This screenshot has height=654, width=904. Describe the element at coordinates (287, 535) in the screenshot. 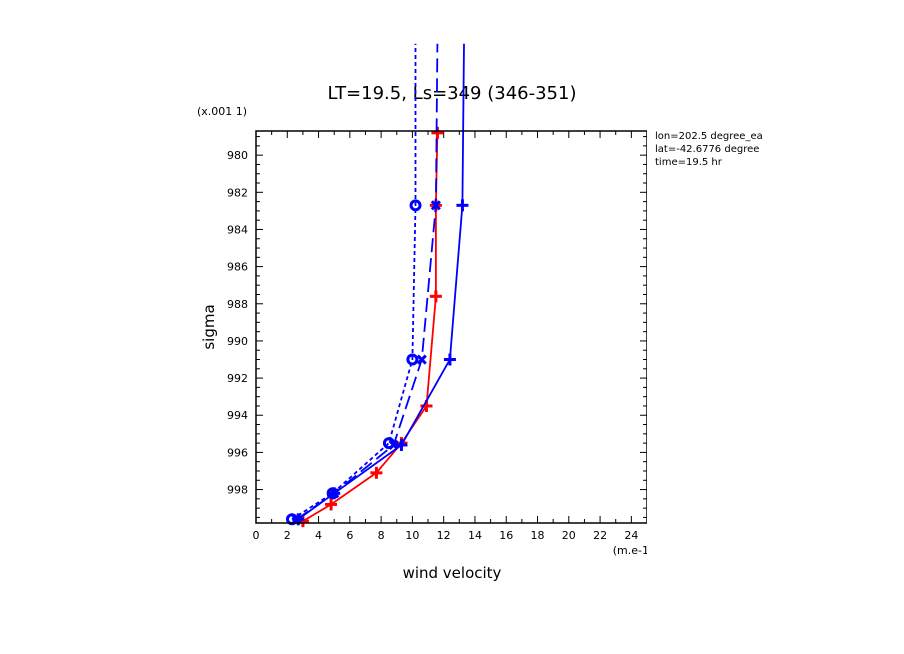

I see `x-tick-label: 2` at that location.